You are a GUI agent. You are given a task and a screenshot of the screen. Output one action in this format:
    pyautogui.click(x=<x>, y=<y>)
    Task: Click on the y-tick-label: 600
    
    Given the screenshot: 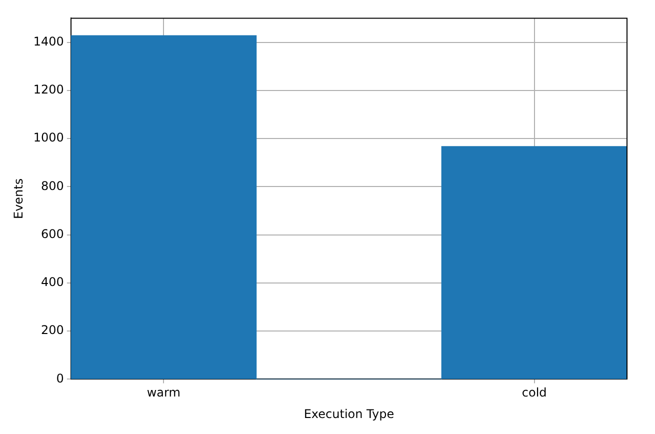 What is the action you would take?
    pyautogui.click(x=52, y=233)
    